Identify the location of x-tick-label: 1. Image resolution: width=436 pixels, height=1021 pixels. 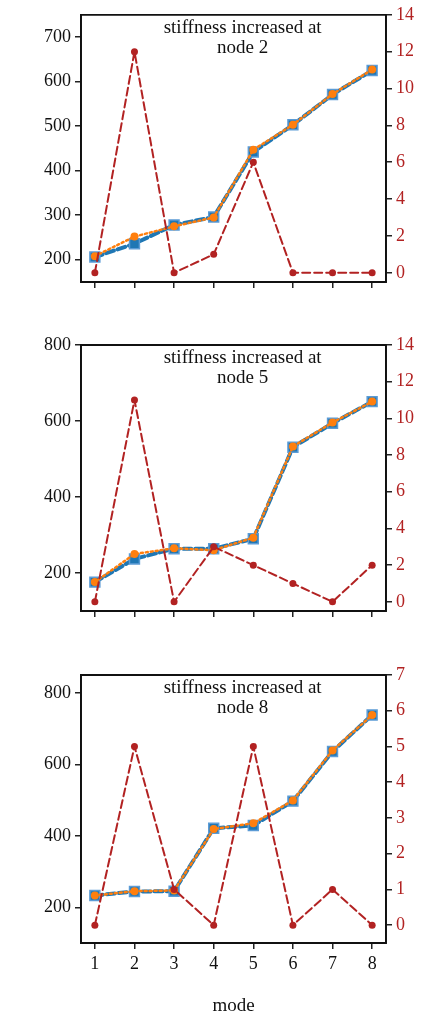
(95, 962).